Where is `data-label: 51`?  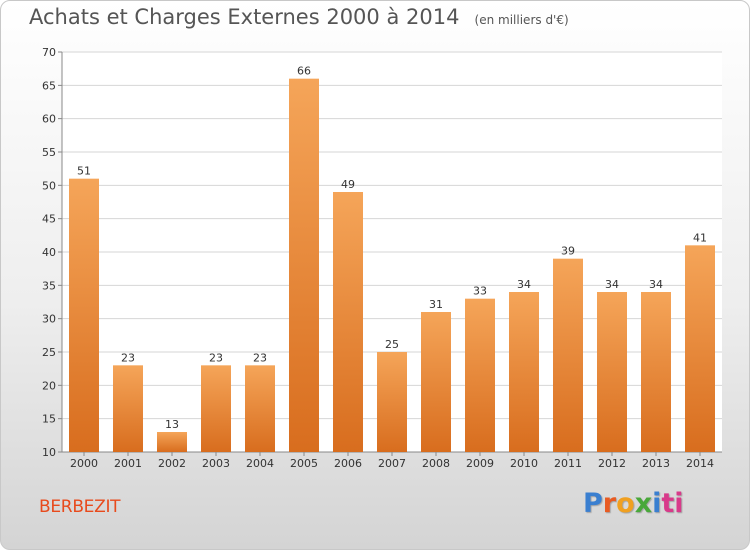
data-label: 51 is located at coordinates (84, 171).